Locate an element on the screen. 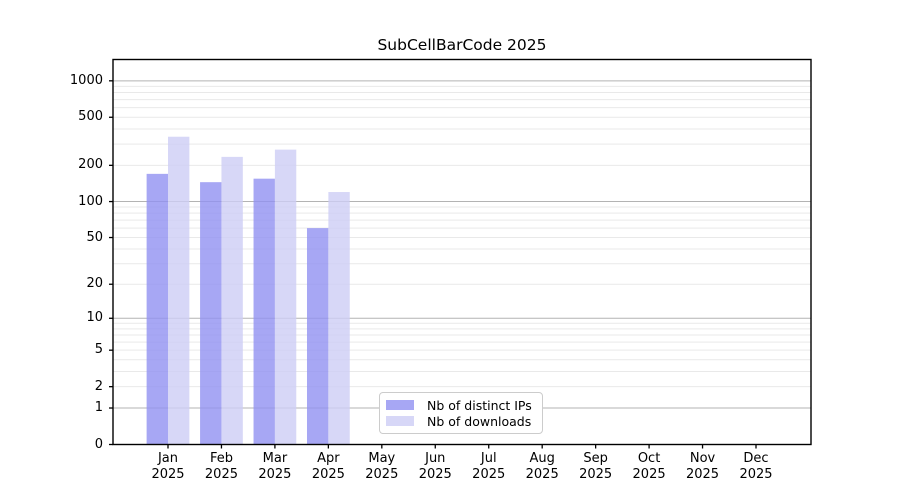 The height and width of the screenshot is (500, 900). x-tick-month: Mar is located at coordinates (275, 458).